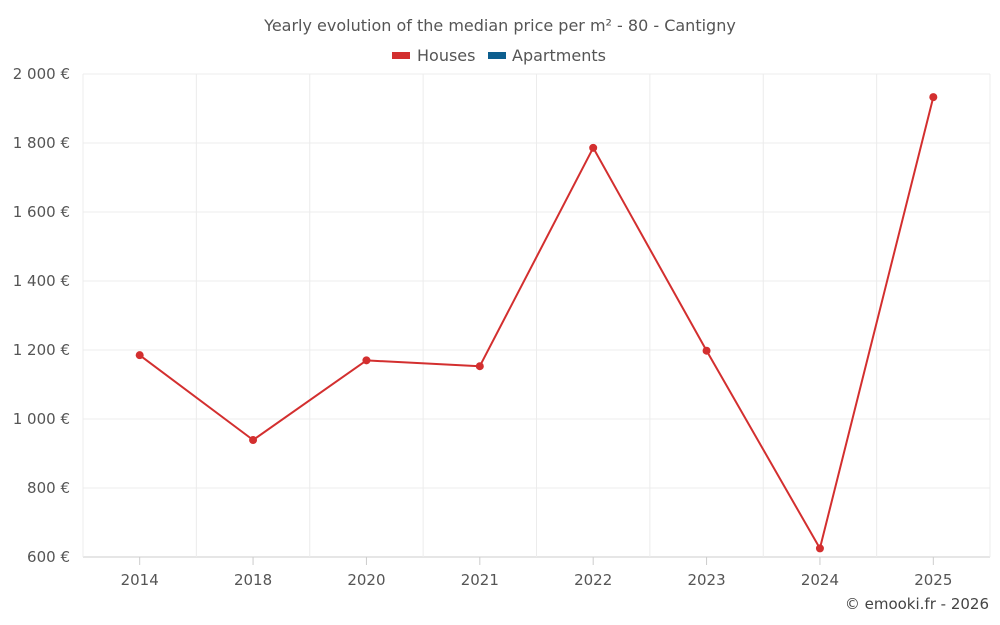  Describe the element at coordinates (41, 281) in the screenshot. I see `y-tick-label: 1 400 €` at that location.